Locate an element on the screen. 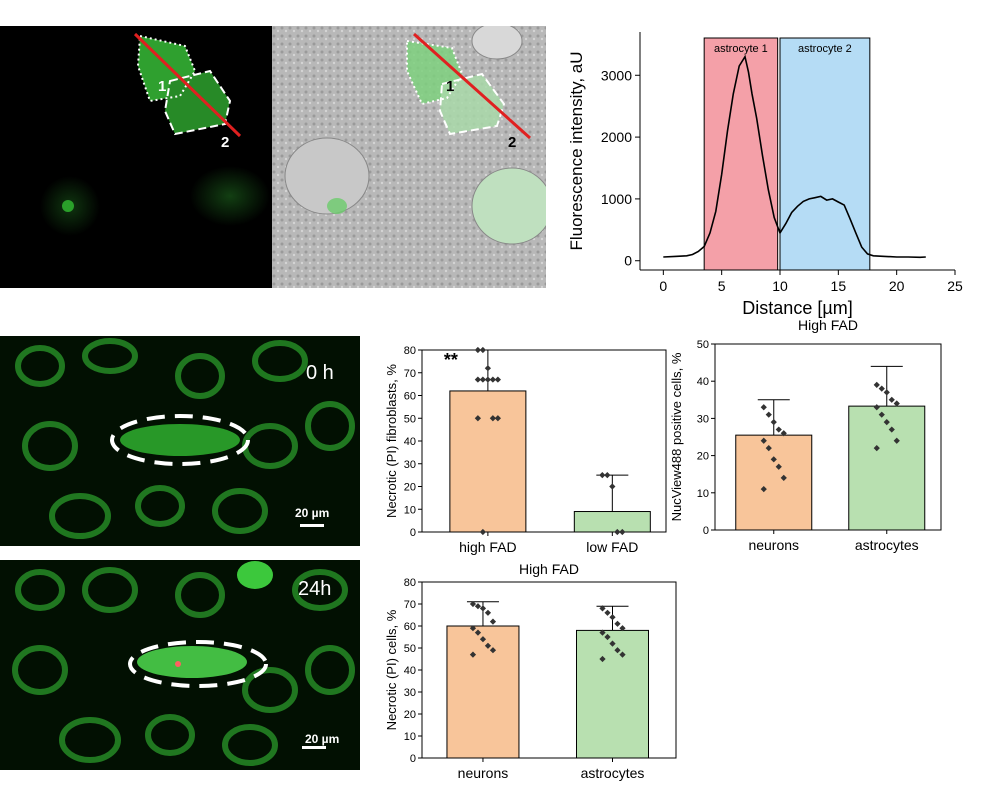 The image size is (1000, 804). x-tick-label: 25 is located at coordinates (955, 286).